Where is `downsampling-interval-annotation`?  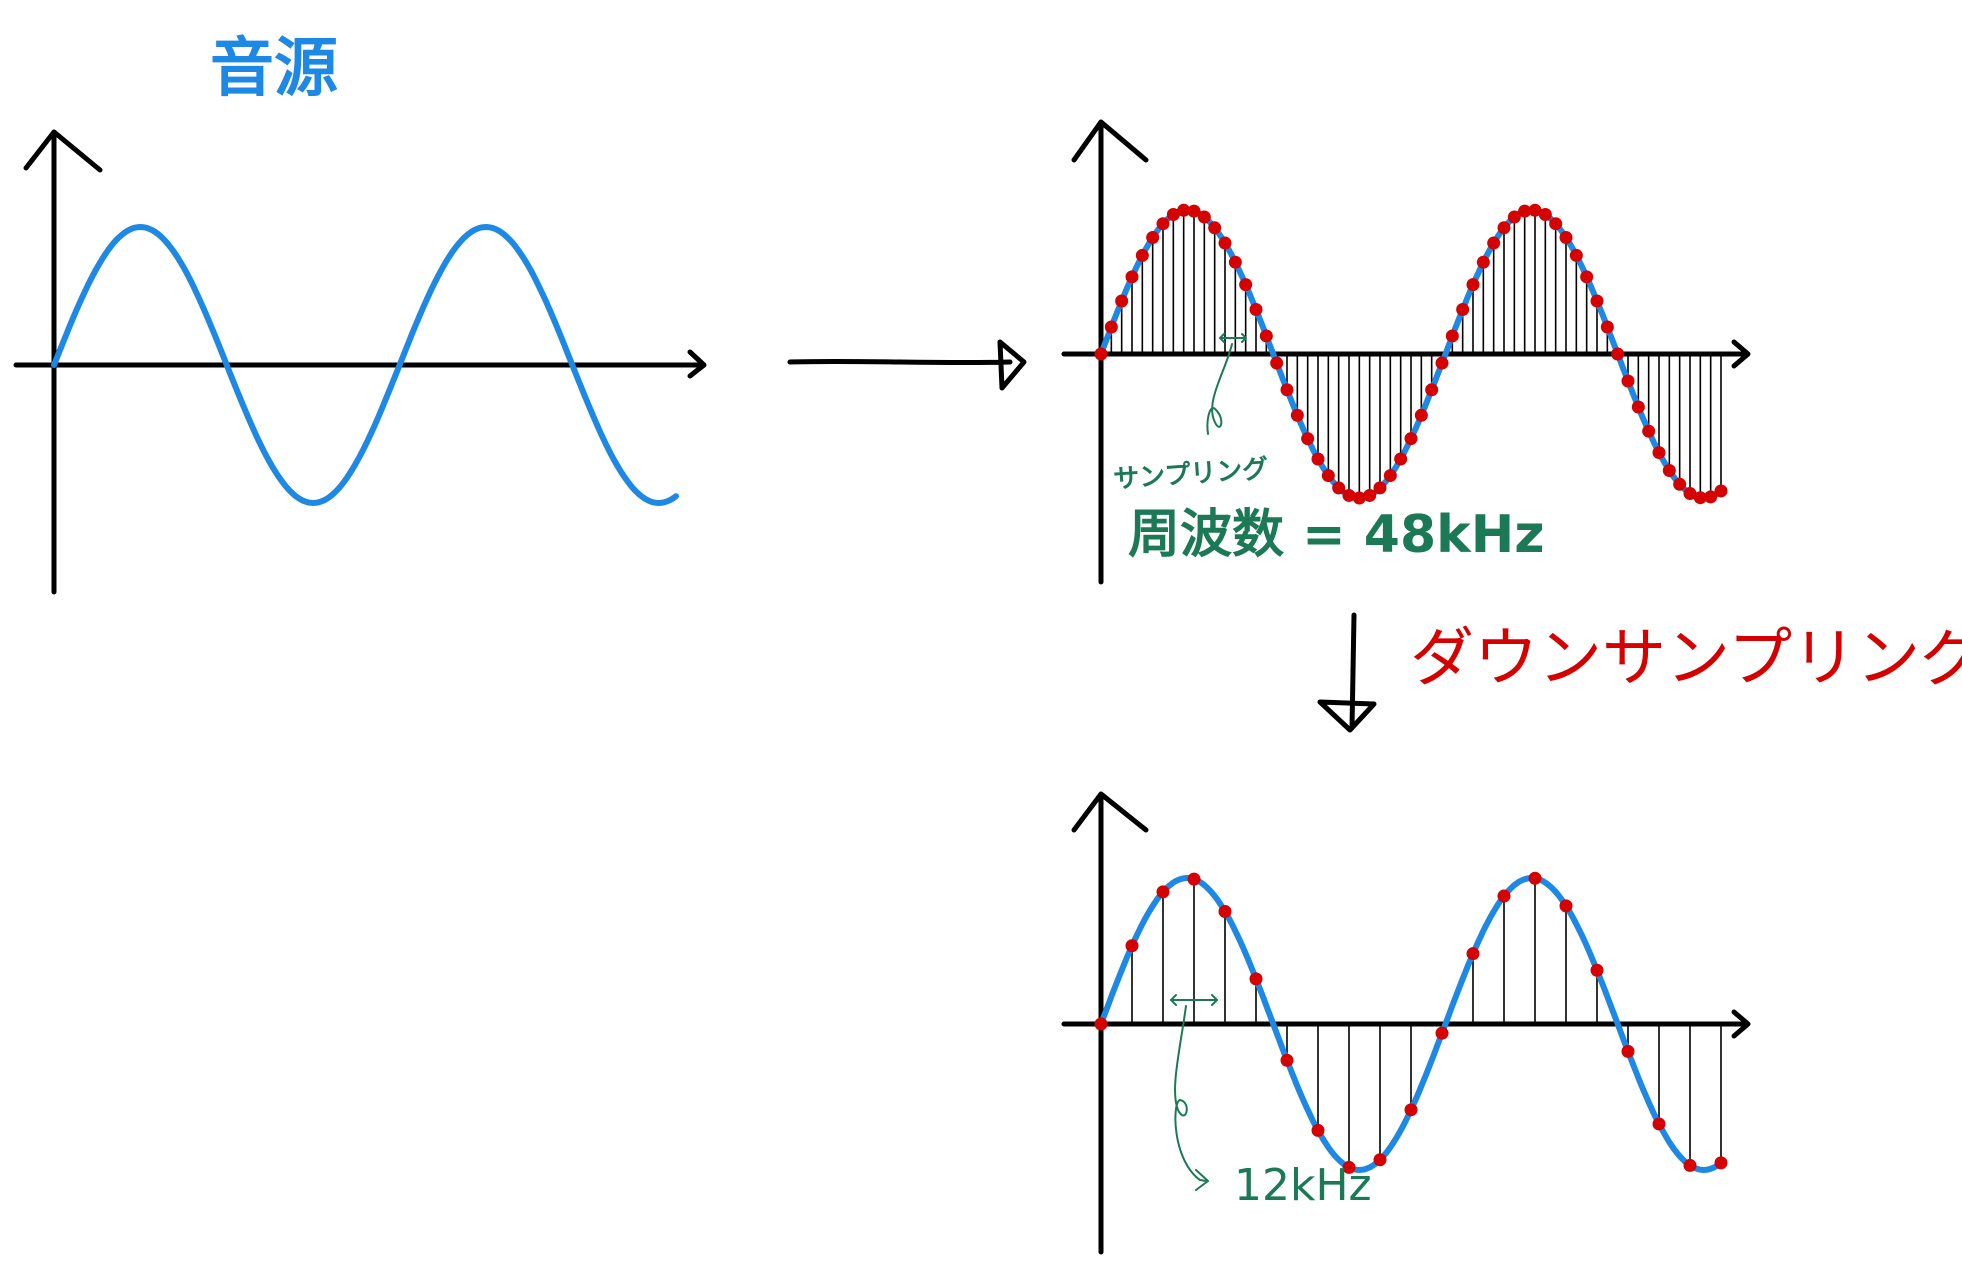 downsampling-interval-annotation is located at coordinates (1194, 1092).